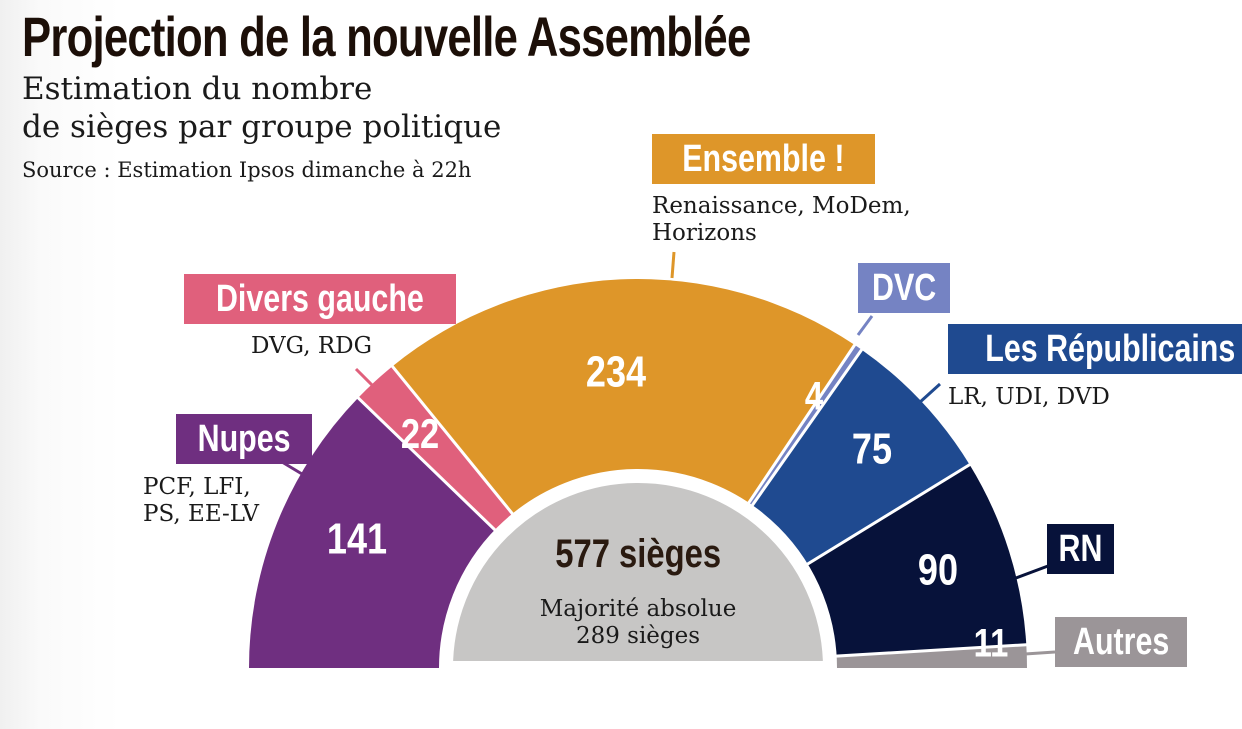  I want to click on leader-line-autres, so click(1040, 653).